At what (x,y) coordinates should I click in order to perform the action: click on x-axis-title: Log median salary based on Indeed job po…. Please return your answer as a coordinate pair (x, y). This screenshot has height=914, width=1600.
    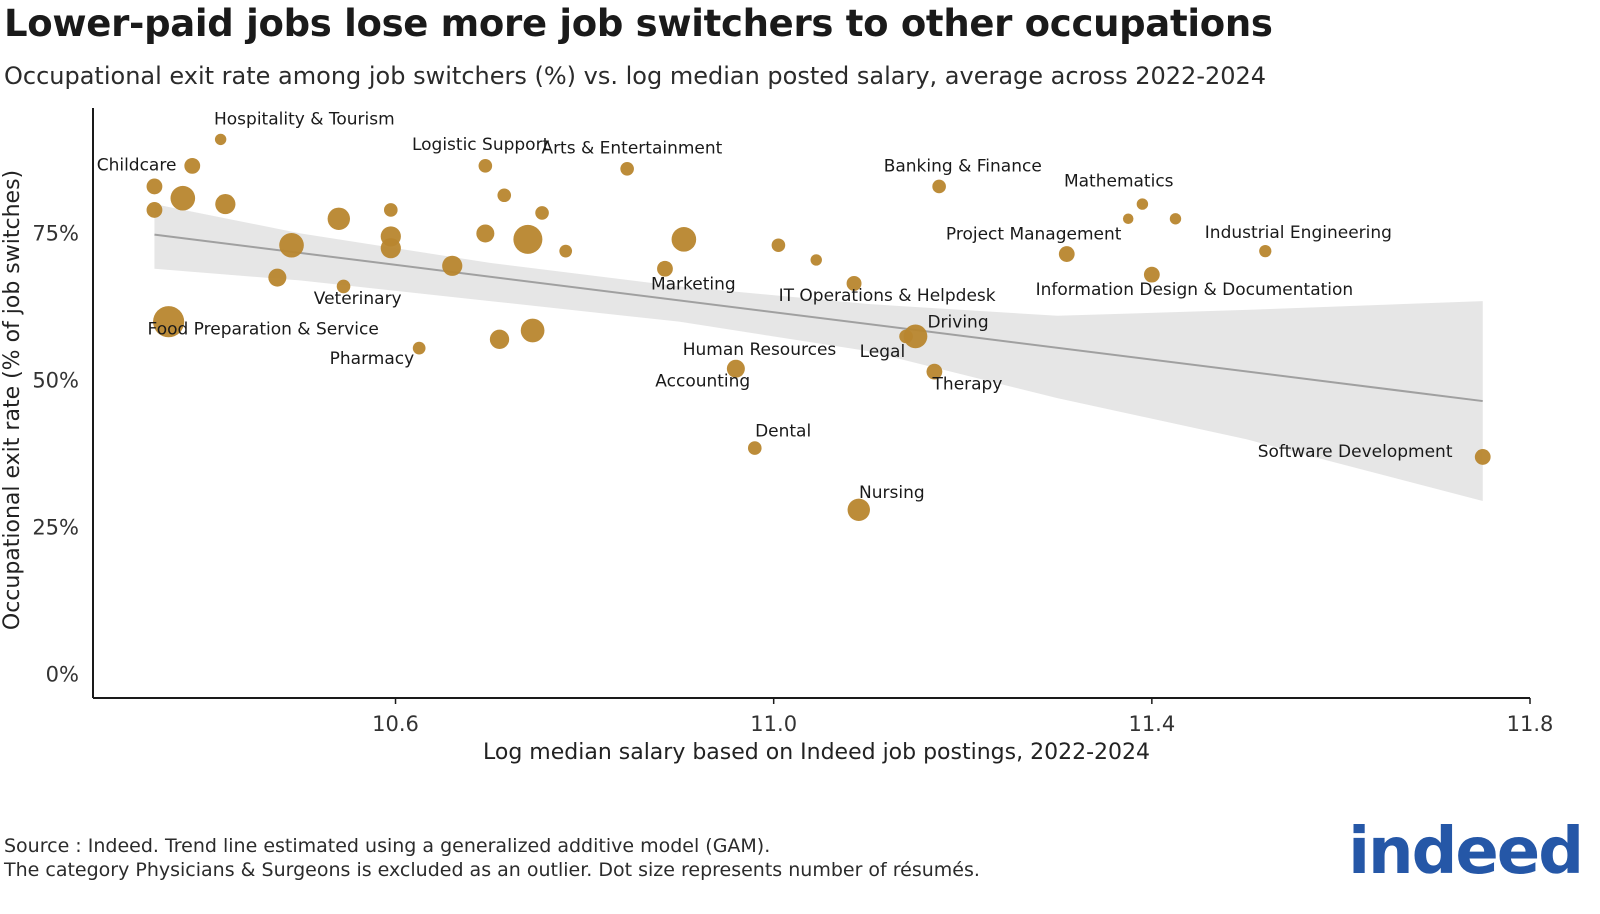
    Looking at the image, I should click on (816, 752).